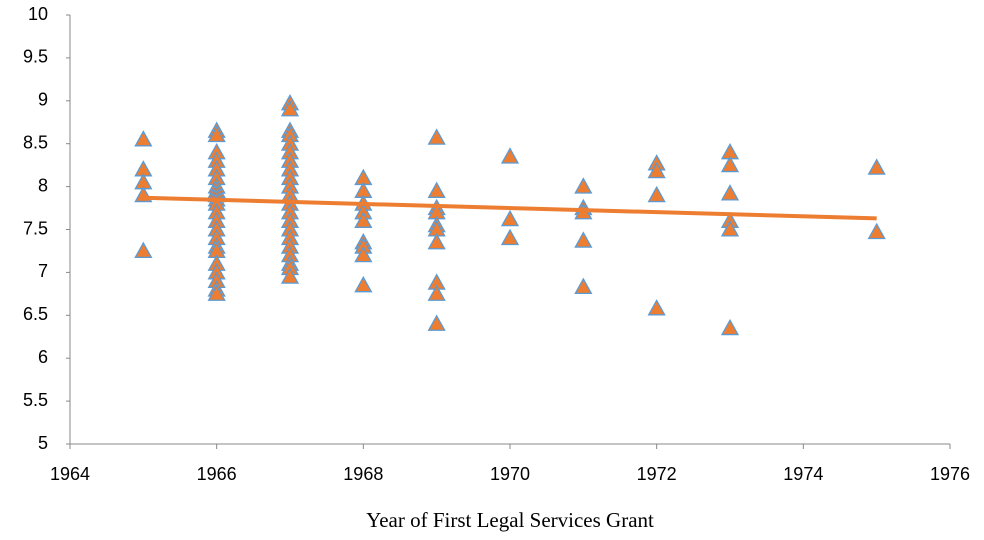 The height and width of the screenshot is (540, 984). What do you see at coordinates (43, 443) in the screenshot?
I see `y-tick-label: 5` at bounding box center [43, 443].